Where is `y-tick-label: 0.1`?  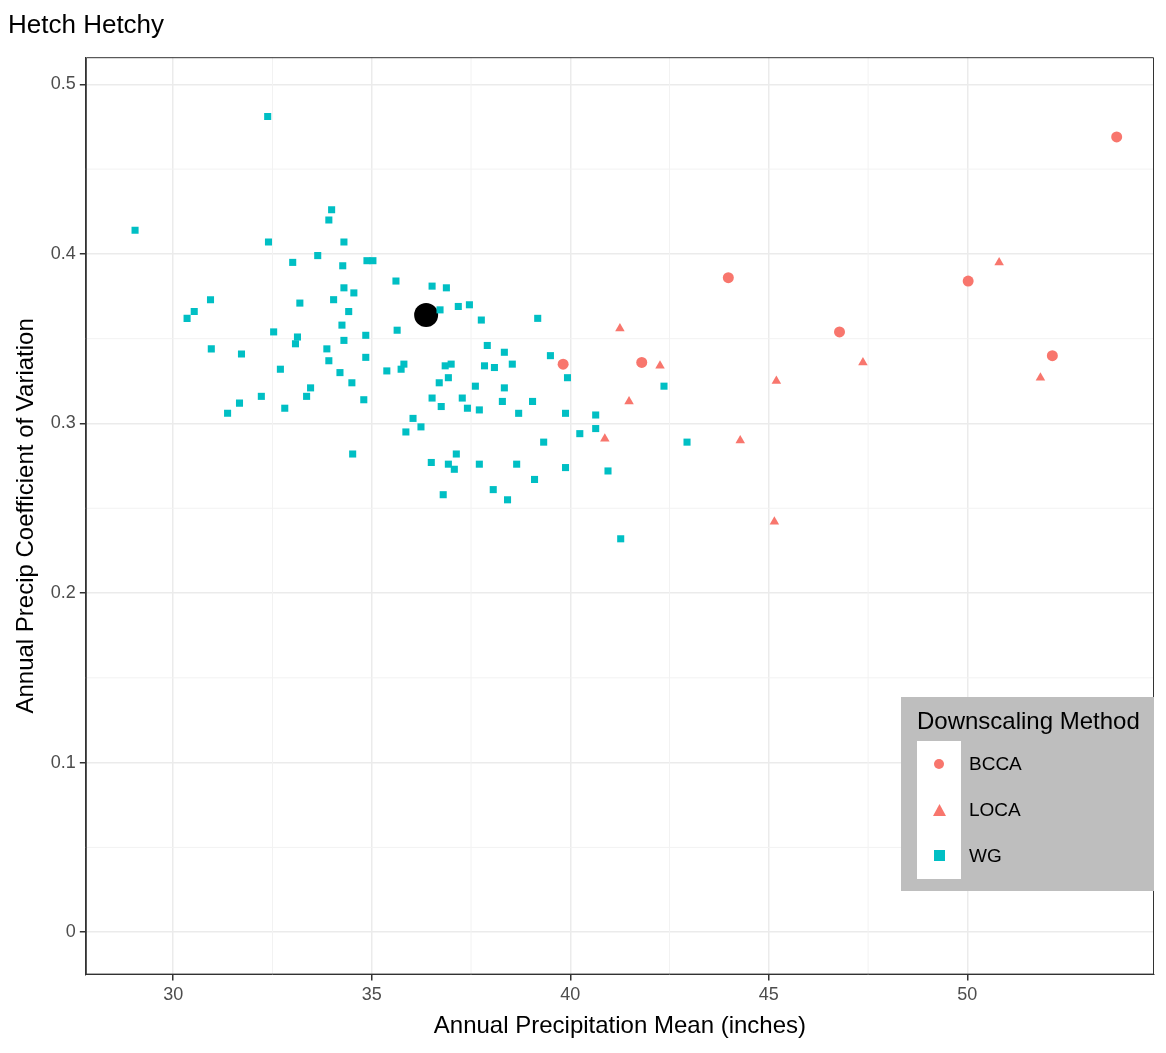 y-tick-label: 0.1 is located at coordinates (63, 761).